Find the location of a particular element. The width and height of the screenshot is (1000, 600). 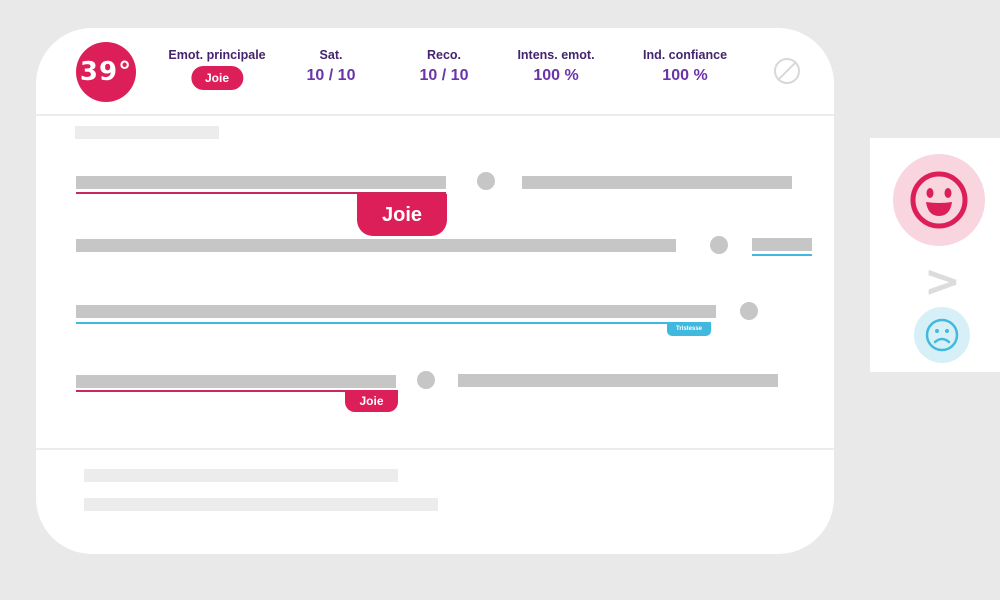

metric-label: Ind. confiance is located at coordinates (685, 55).